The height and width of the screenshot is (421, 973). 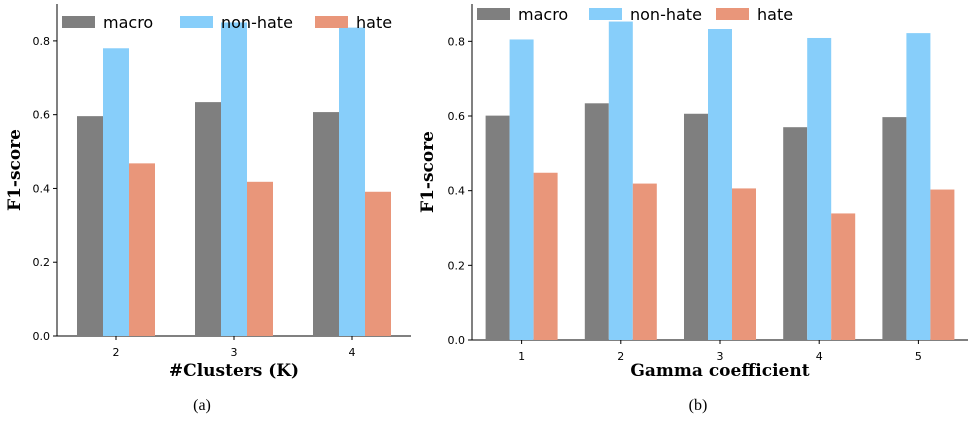 What do you see at coordinates (521, 356) in the screenshot?
I see `x-tick-label: 1` at bounding box center [521, 356].